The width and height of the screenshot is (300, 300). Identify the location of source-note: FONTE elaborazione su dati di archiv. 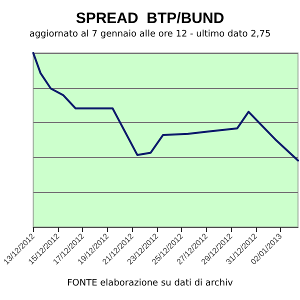
(150, 283).